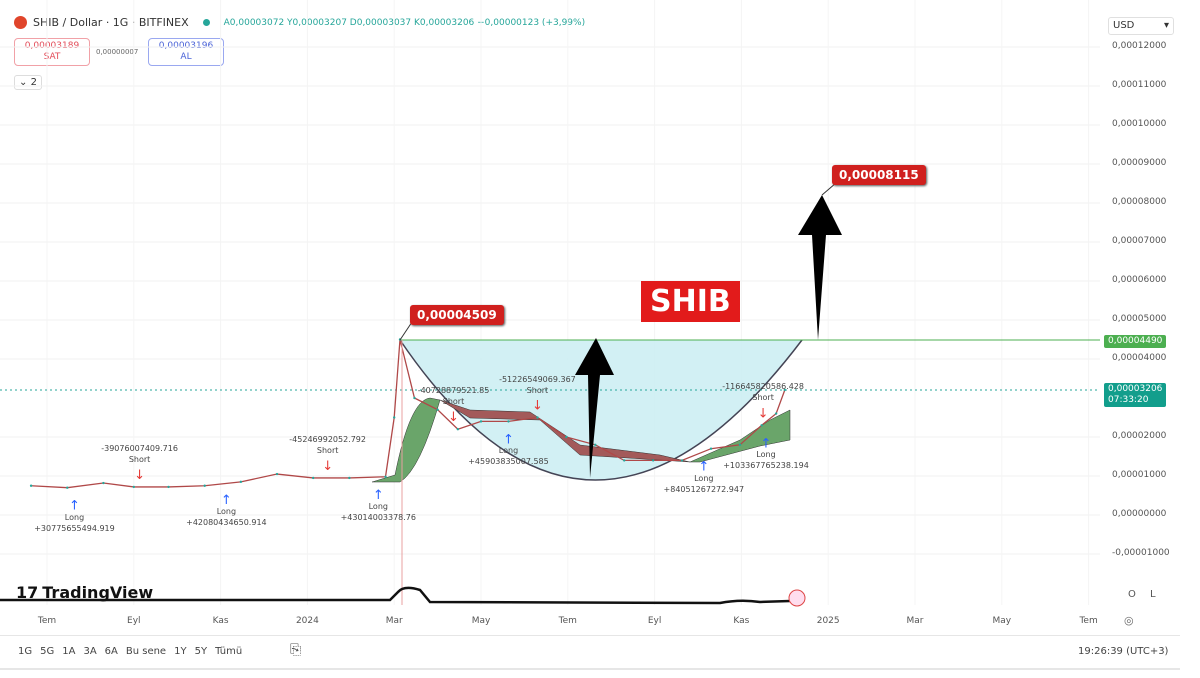 This screenshot has height=678, width=1200. I want to click on signal-label-long: Long +43014003378.76, so click(378, 511).